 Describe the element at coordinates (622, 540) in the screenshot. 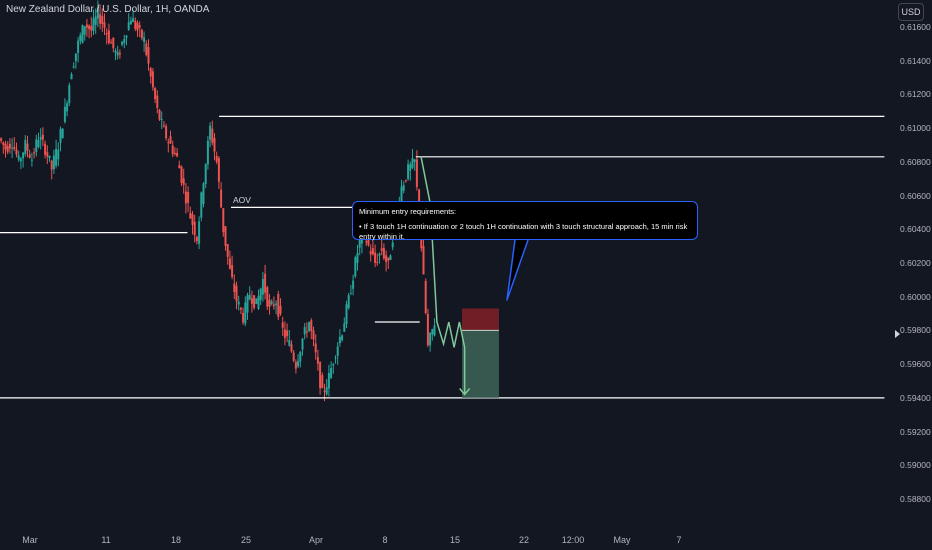

I see `time-tick-label: May` at that location.